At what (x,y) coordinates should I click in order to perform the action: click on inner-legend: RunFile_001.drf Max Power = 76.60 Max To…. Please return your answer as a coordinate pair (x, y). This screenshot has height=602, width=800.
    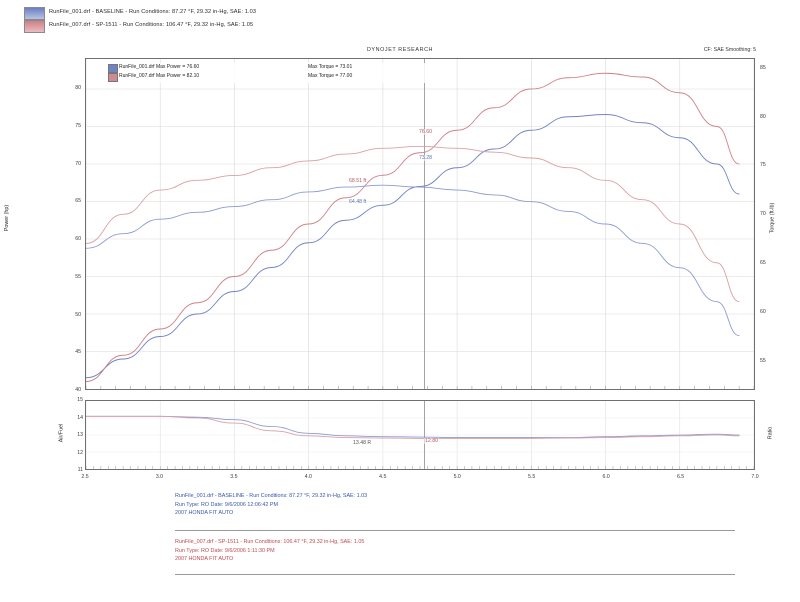
    Looking at the image, I should click on (273, 73).